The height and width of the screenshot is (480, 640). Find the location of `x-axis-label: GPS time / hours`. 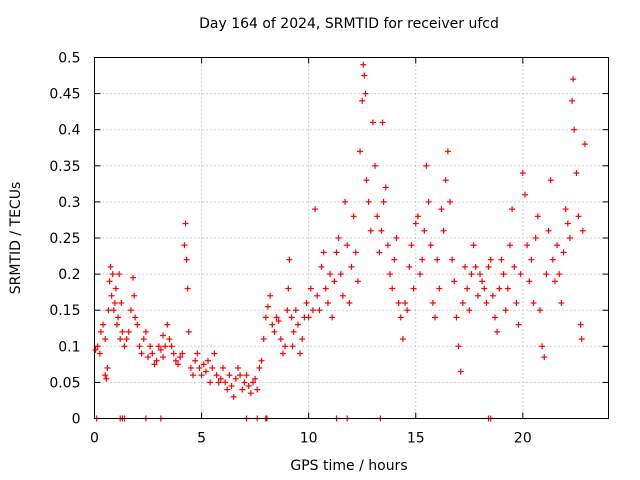

x-axis-label: GPS time / hours is located at coordinates (348, 466).